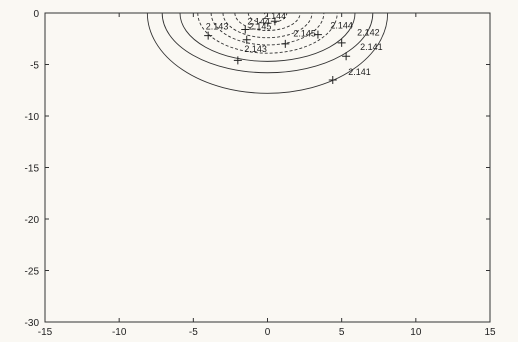 The height and width of the screenshot is (342, 518). What do you see at coordinates (32, 169) in the screenshot?
I see `y-tick-label: -15` at bounding box center [32, 169].